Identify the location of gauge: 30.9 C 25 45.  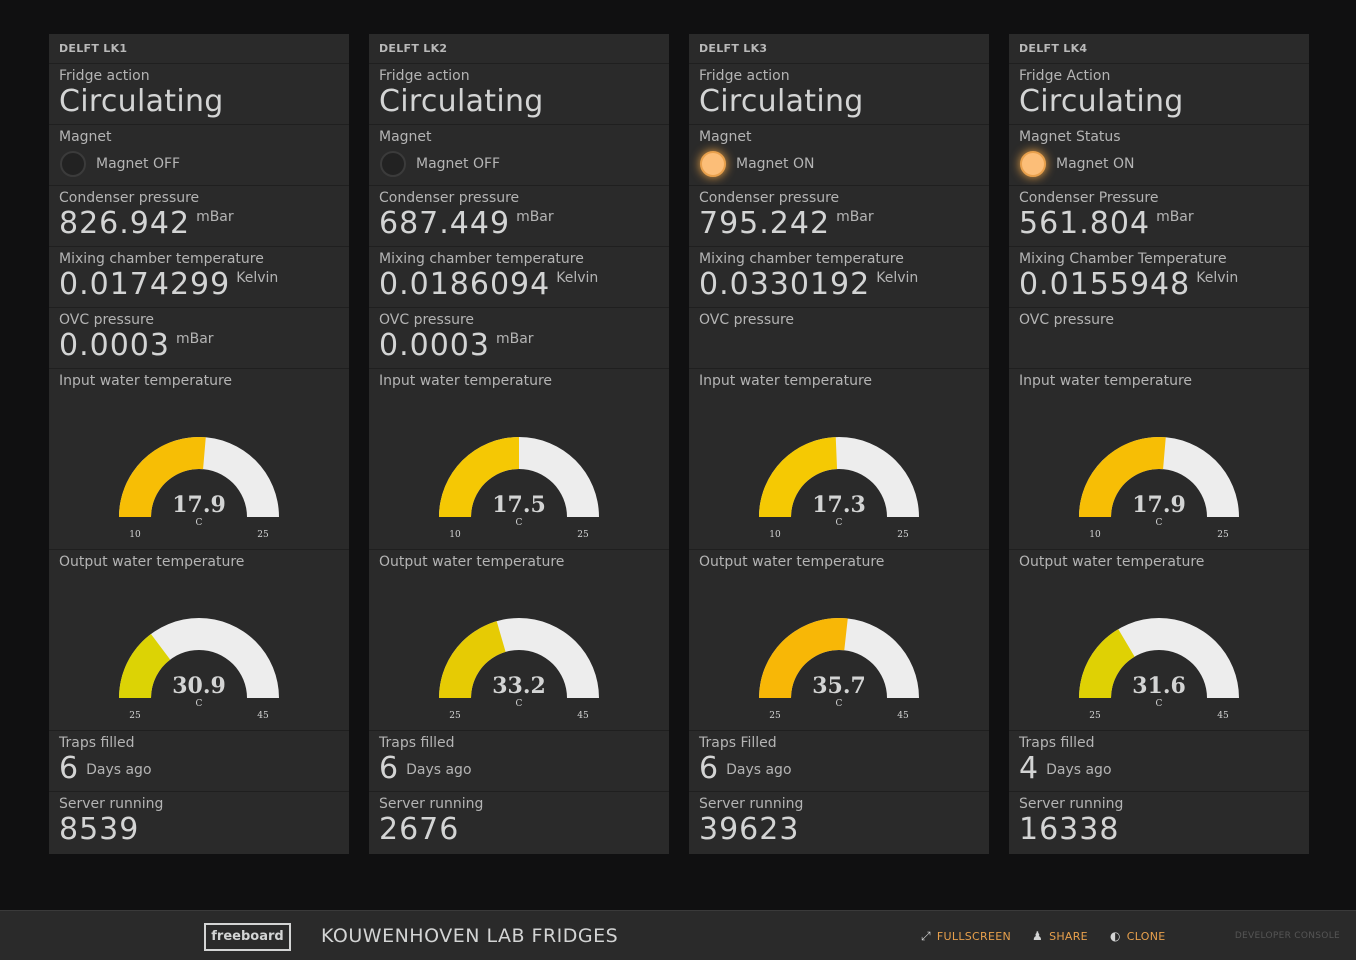
(199, 640).